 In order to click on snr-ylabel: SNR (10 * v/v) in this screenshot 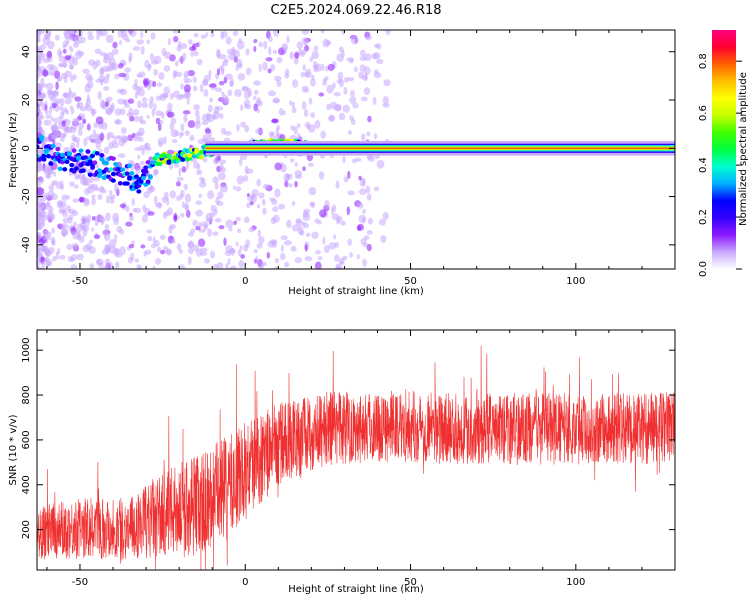, I will do `click(13, 449)`.